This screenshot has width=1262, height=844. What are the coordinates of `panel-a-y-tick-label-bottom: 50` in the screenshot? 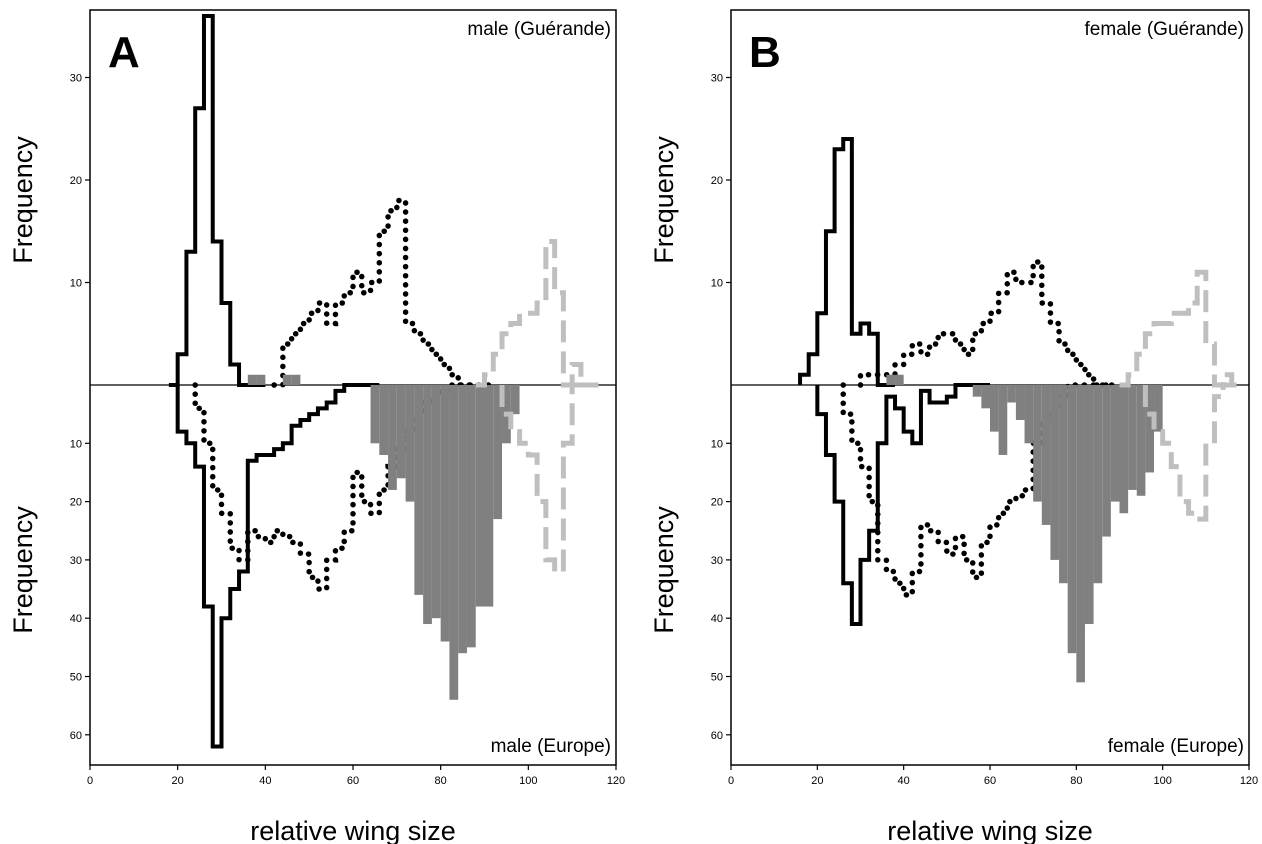 It's located at (76, 678).